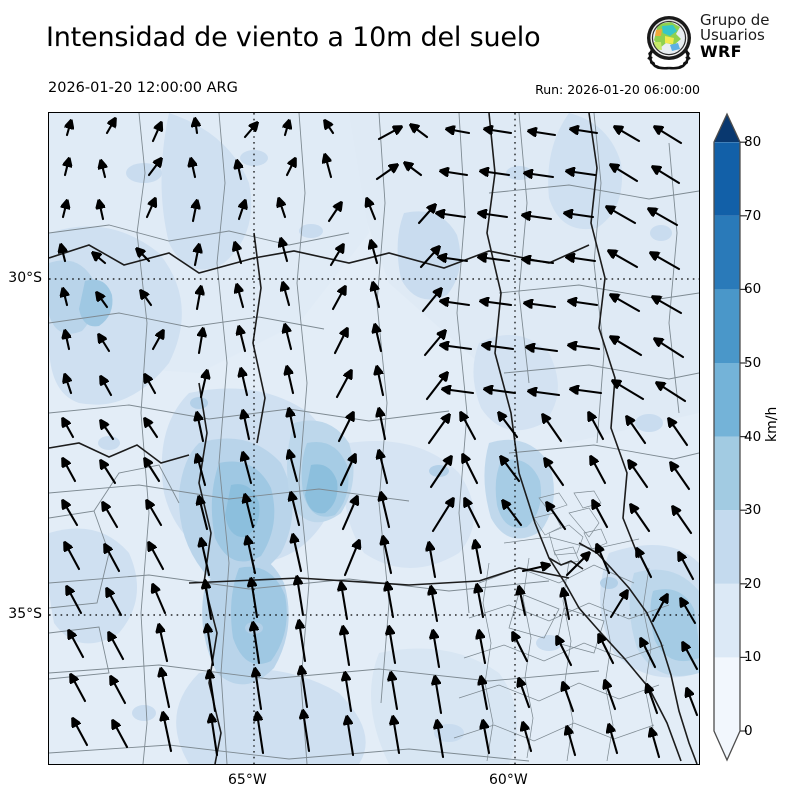 The width and height of the screenshot is (800, 800). I want to click on colorbar-bands, so click(727, 437).